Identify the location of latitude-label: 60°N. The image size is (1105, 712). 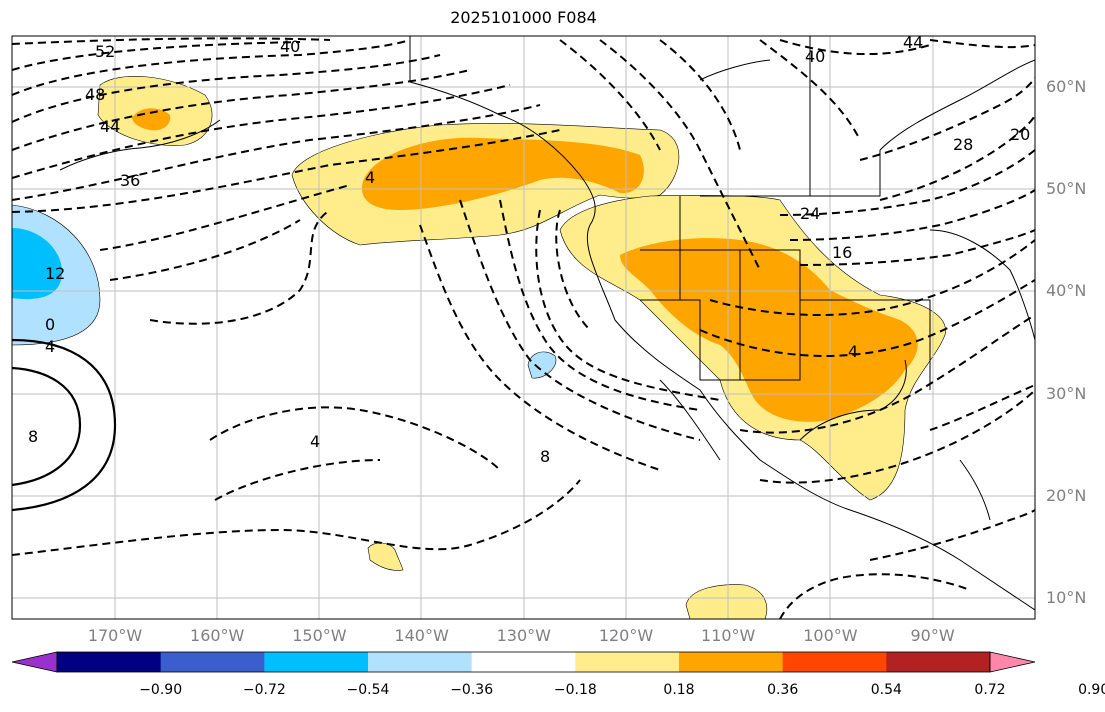
(1066, 86).